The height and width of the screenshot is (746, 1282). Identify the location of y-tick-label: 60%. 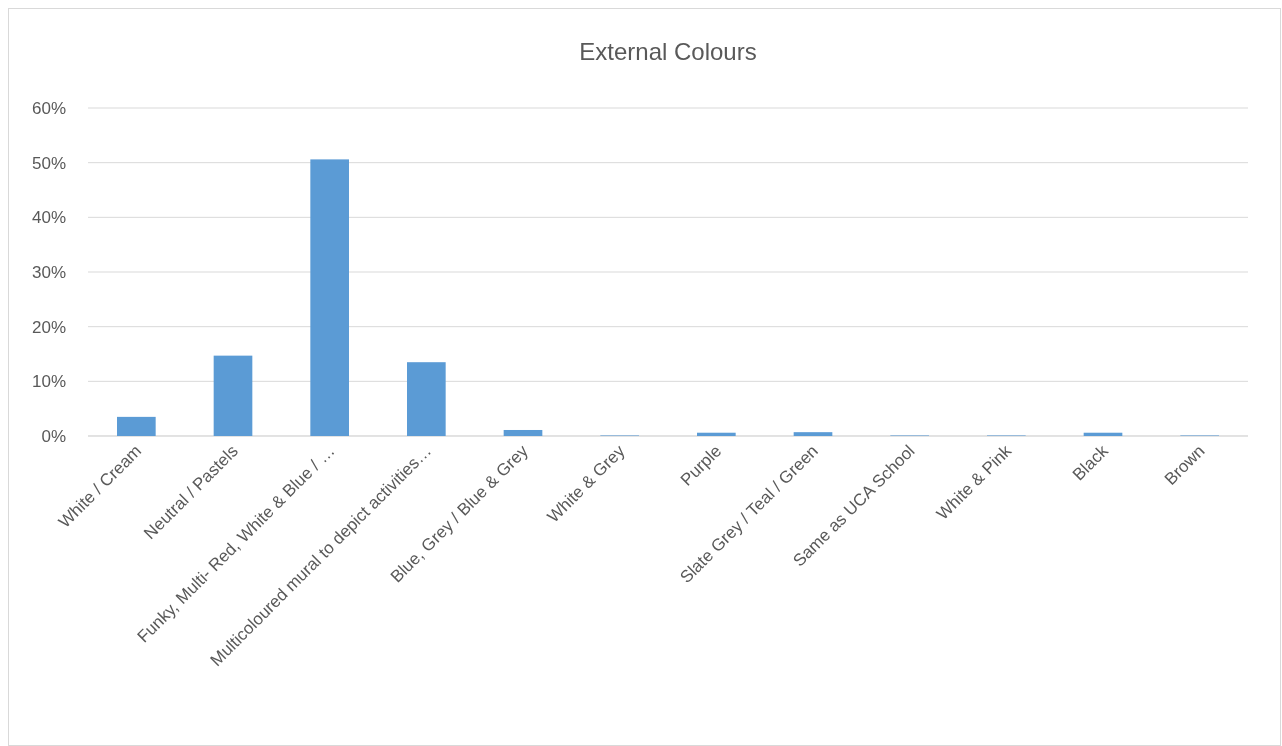
(48, 108).